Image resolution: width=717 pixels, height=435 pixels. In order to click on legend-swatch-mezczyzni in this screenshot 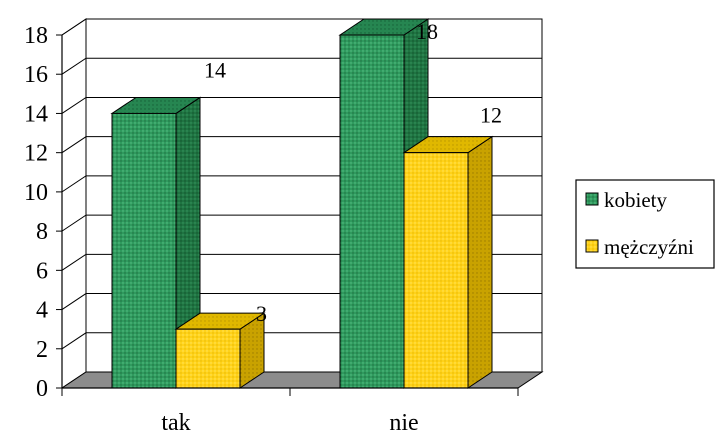, I will do `click(592, 246)`.